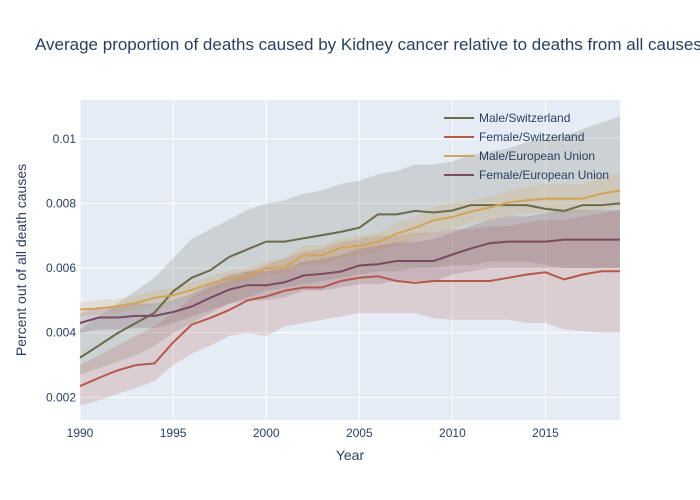 Image resolution: width=700 pixels, height=500 pixels. Describe the element at coordinates (452, 433) in the screenshot. I see `x-tick-label: 2010` at that location.